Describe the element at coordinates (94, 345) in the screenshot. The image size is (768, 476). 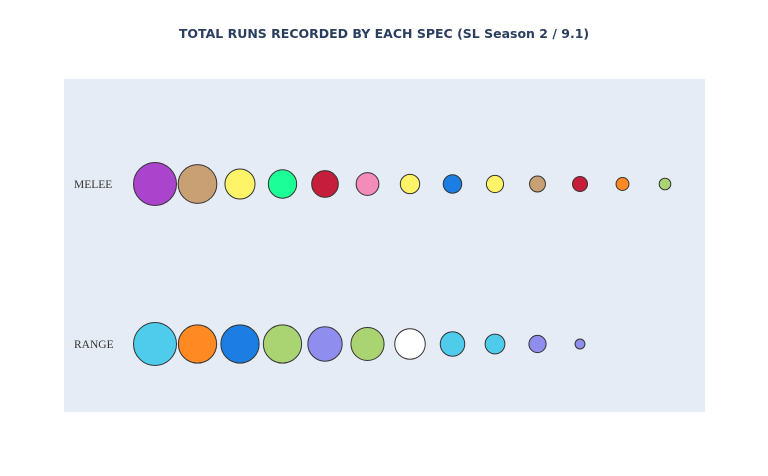
I see `category-label-range: RANGE` at that location.